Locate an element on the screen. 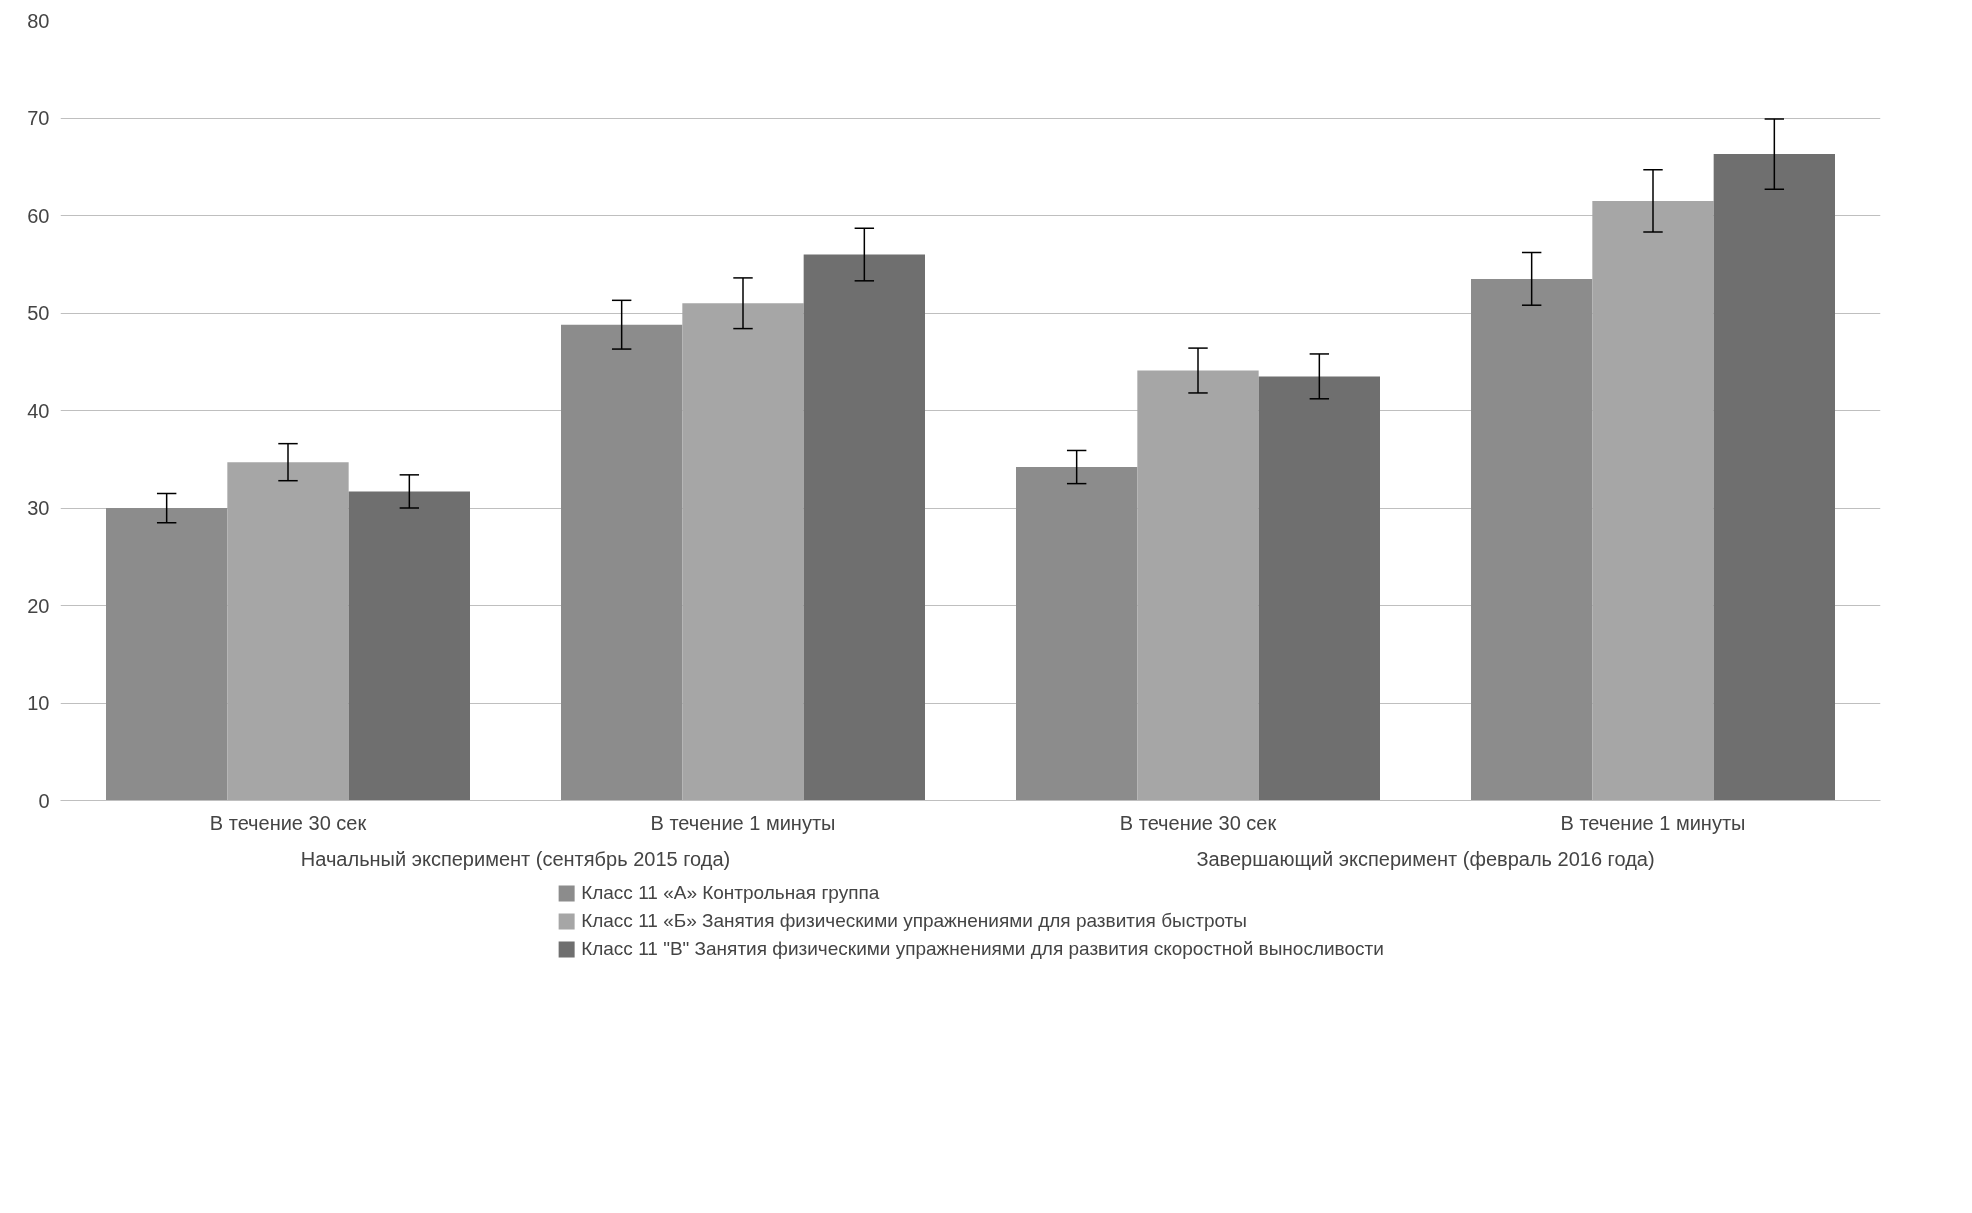 This screenshot has width=1972, height=1213. y-tick-label: 10 is located at coordinates (38, 703).